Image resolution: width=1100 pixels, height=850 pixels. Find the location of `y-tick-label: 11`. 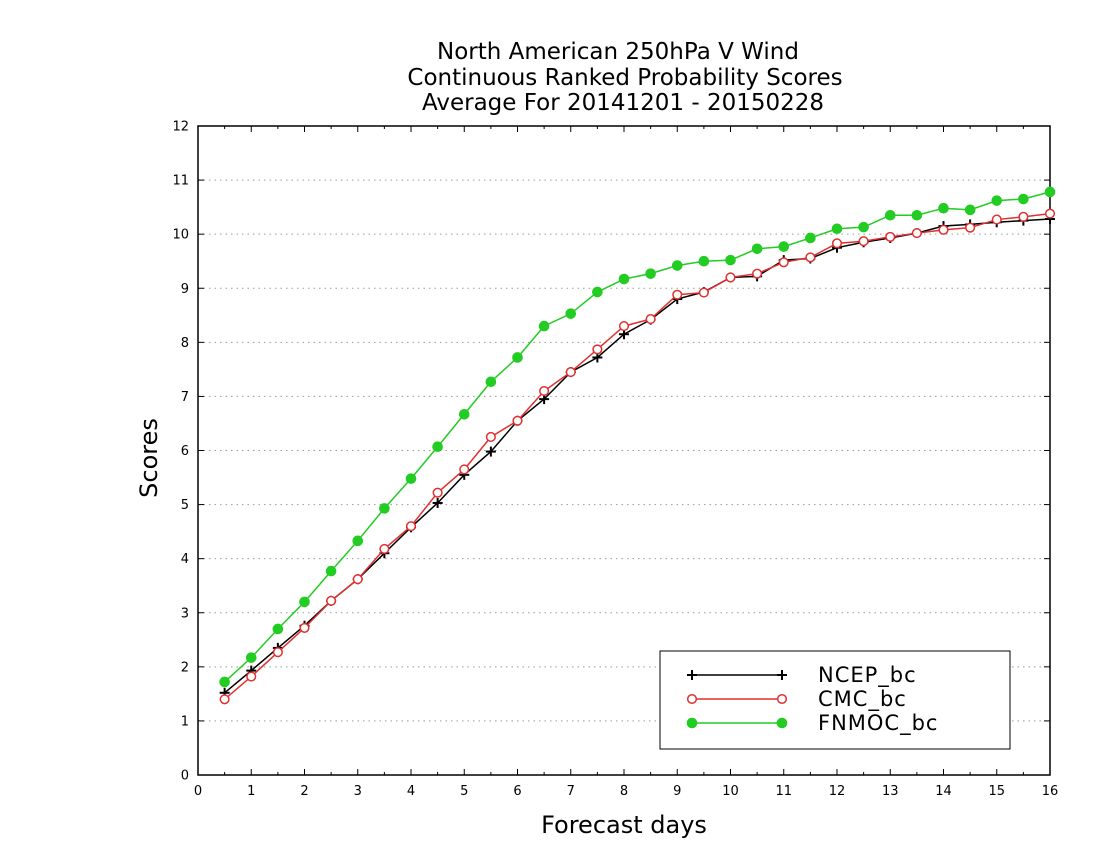

y-tick-label: 11 is located at coordinates (180, 181).